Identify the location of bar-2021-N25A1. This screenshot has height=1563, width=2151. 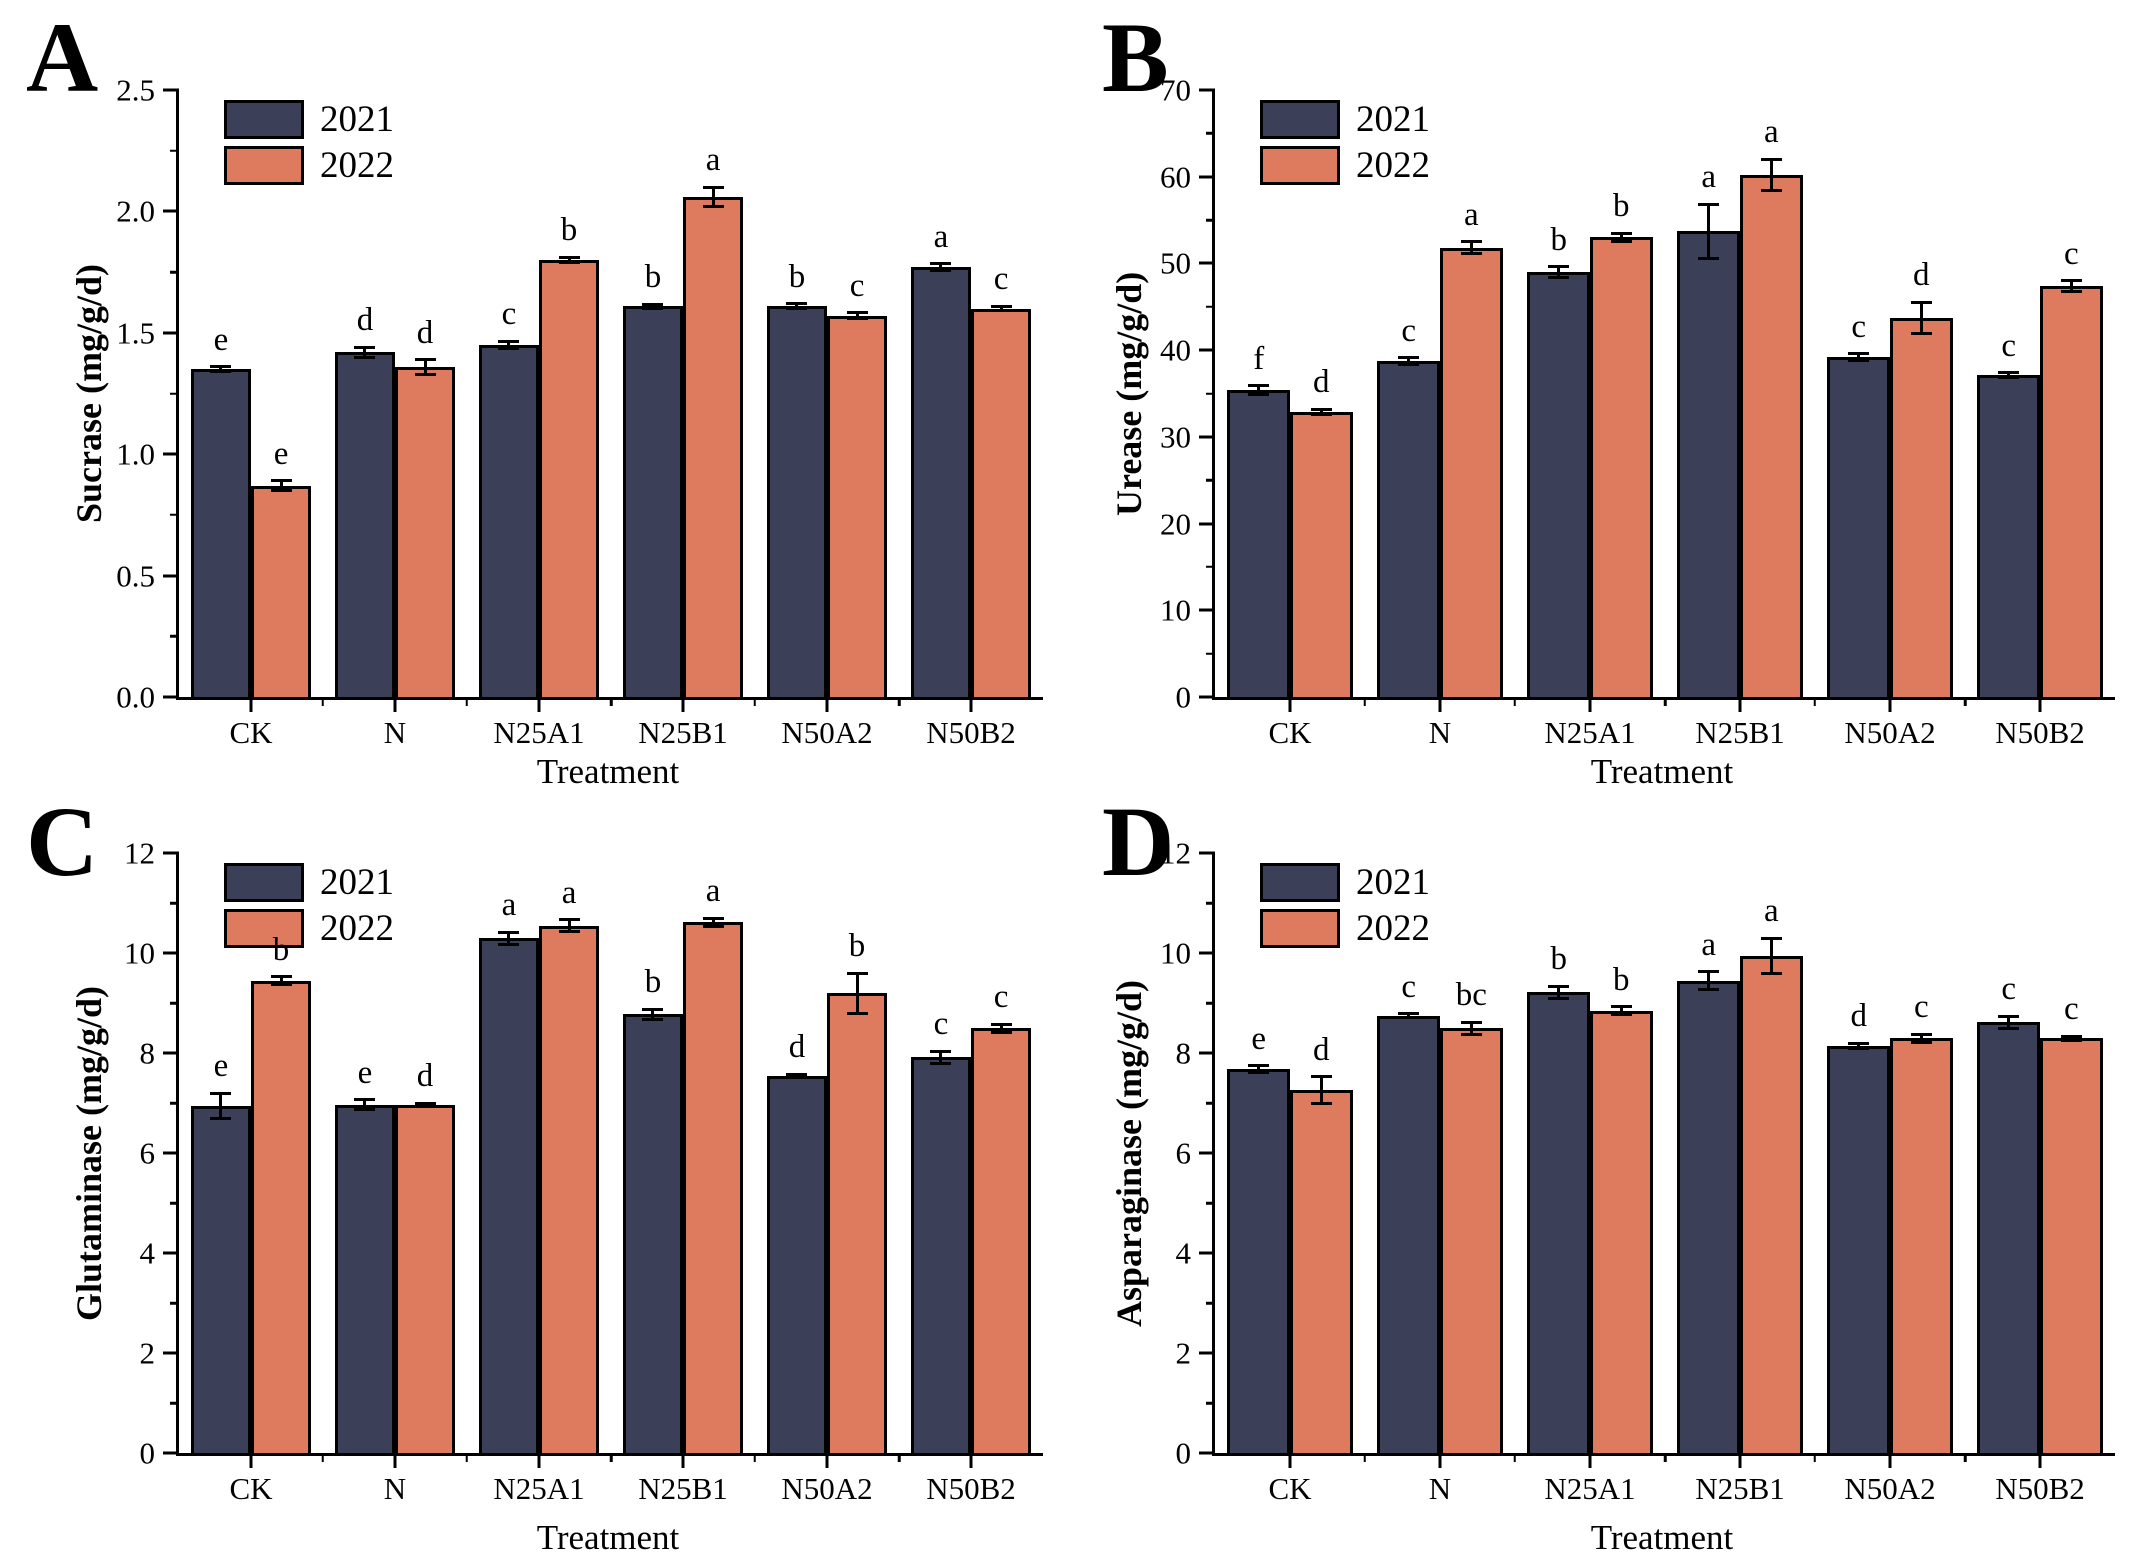
(1558, 1222).